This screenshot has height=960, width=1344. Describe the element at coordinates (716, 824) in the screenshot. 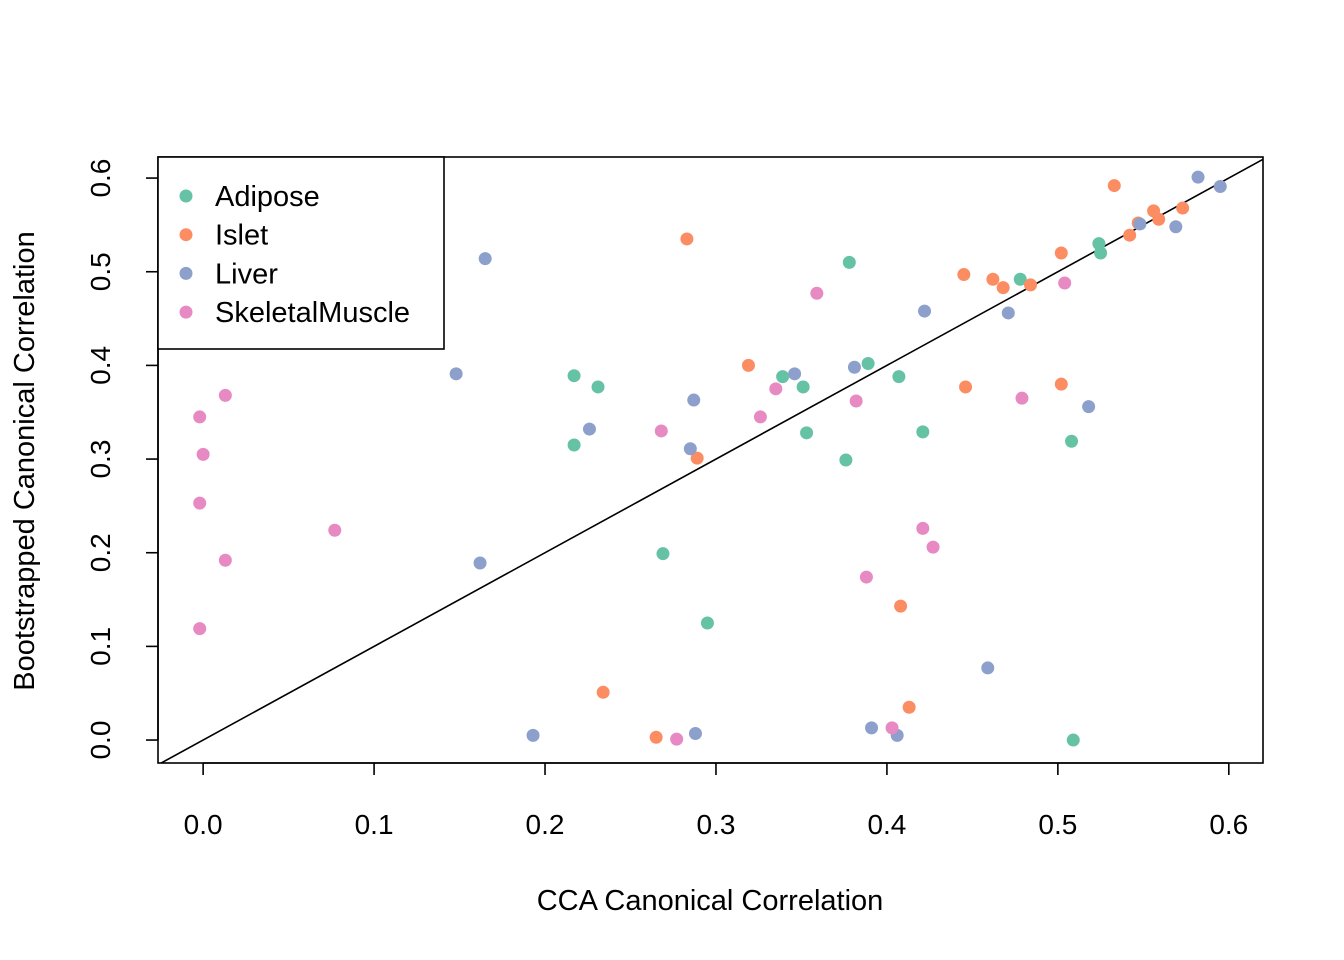

I see `x-tick-label-3: 0.3` at that location.